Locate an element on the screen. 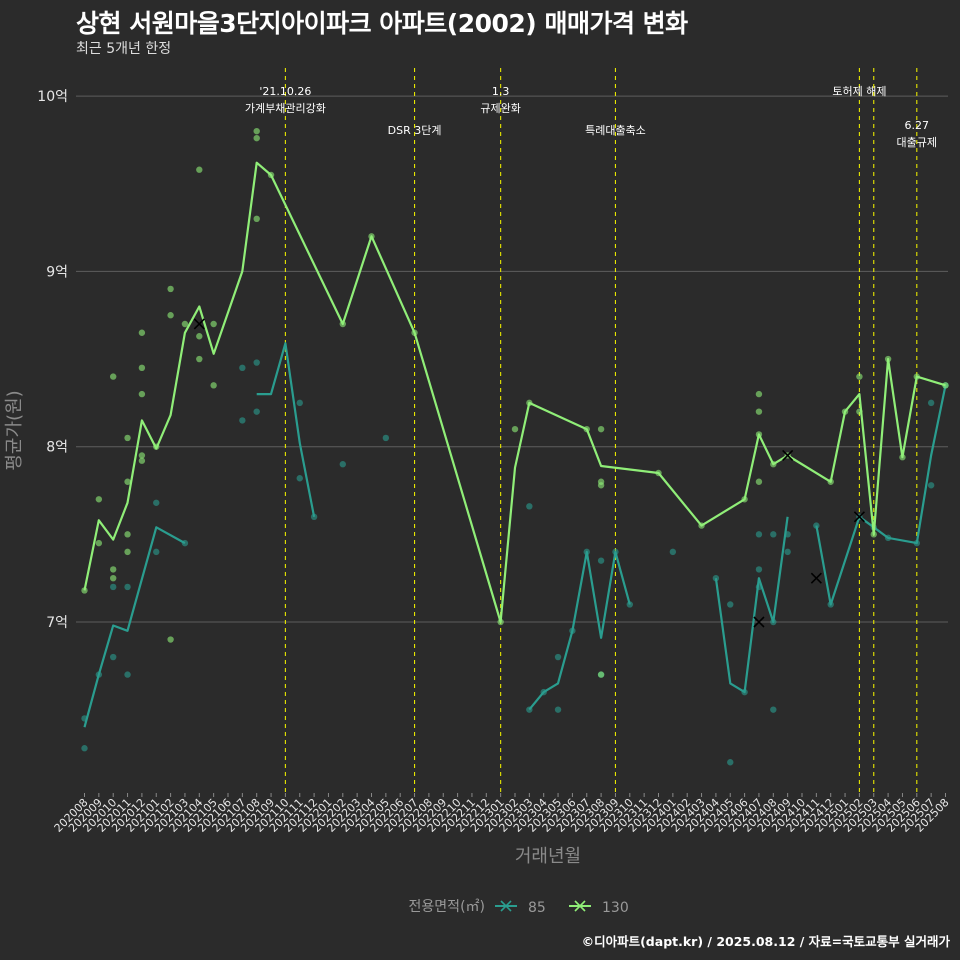 The height and width of the screenshot is (960, 960). y-tick-label: 10억 is located at coordinates (52, 97).